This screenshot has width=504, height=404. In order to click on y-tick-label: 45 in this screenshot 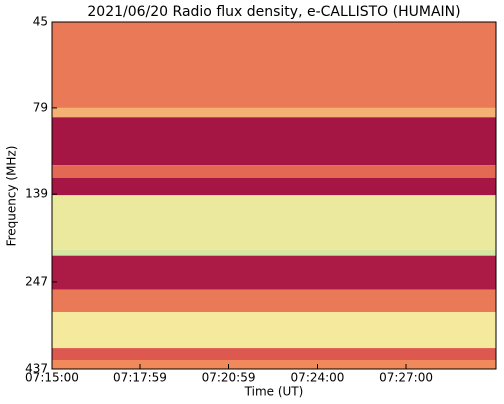, I will do `click(40, 22)`.